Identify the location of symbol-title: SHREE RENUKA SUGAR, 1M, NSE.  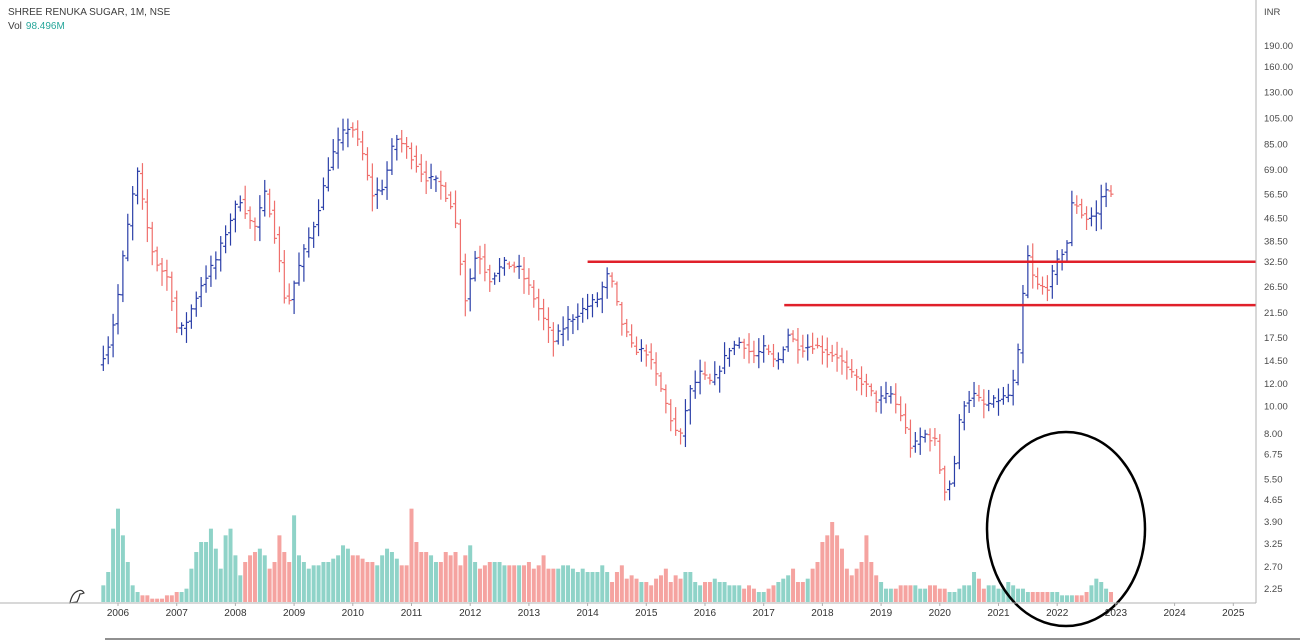
(89, 12).